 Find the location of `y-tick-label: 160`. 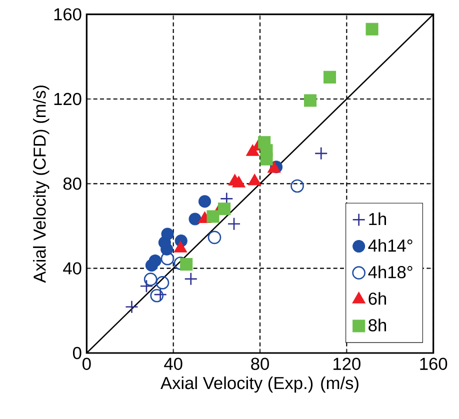

y-tick-label: 160 is located at coordinates (68, 14).